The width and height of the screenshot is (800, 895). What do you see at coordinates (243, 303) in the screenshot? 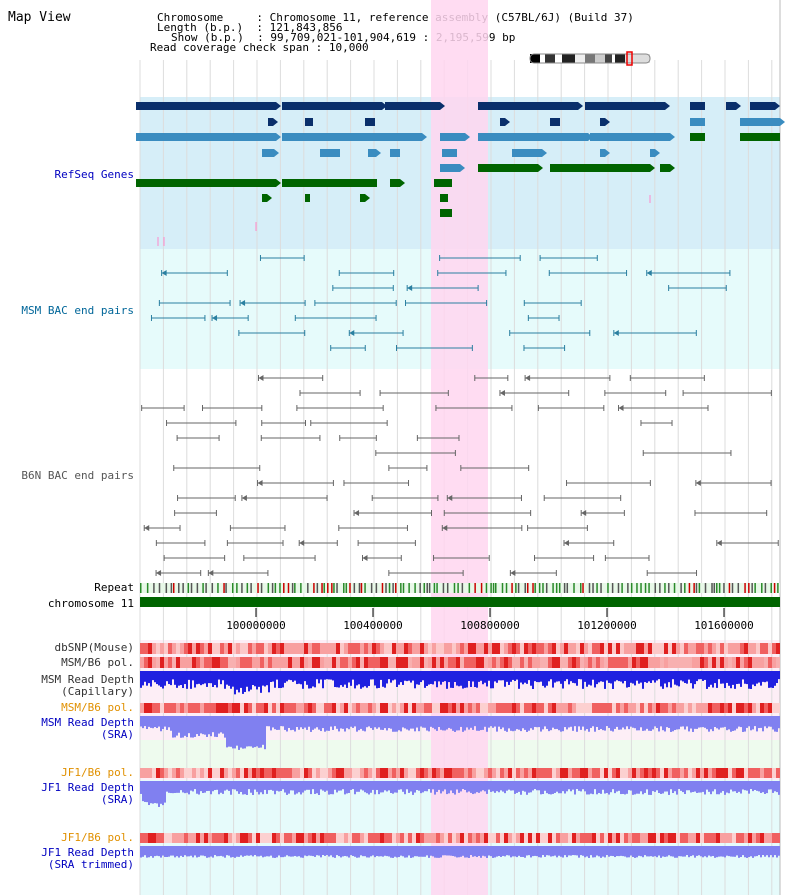
I see `msm-bac-pair-arrow` at bounding box center [243, 303].